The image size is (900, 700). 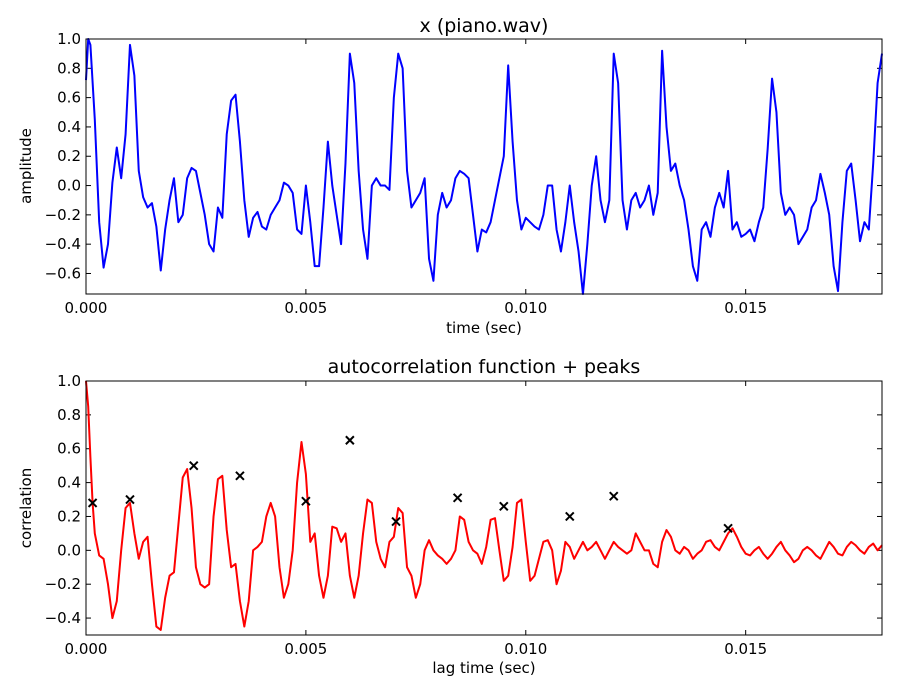 I want to click on autocorrelation-ylabel: correlation, so click(x=26, y=508).